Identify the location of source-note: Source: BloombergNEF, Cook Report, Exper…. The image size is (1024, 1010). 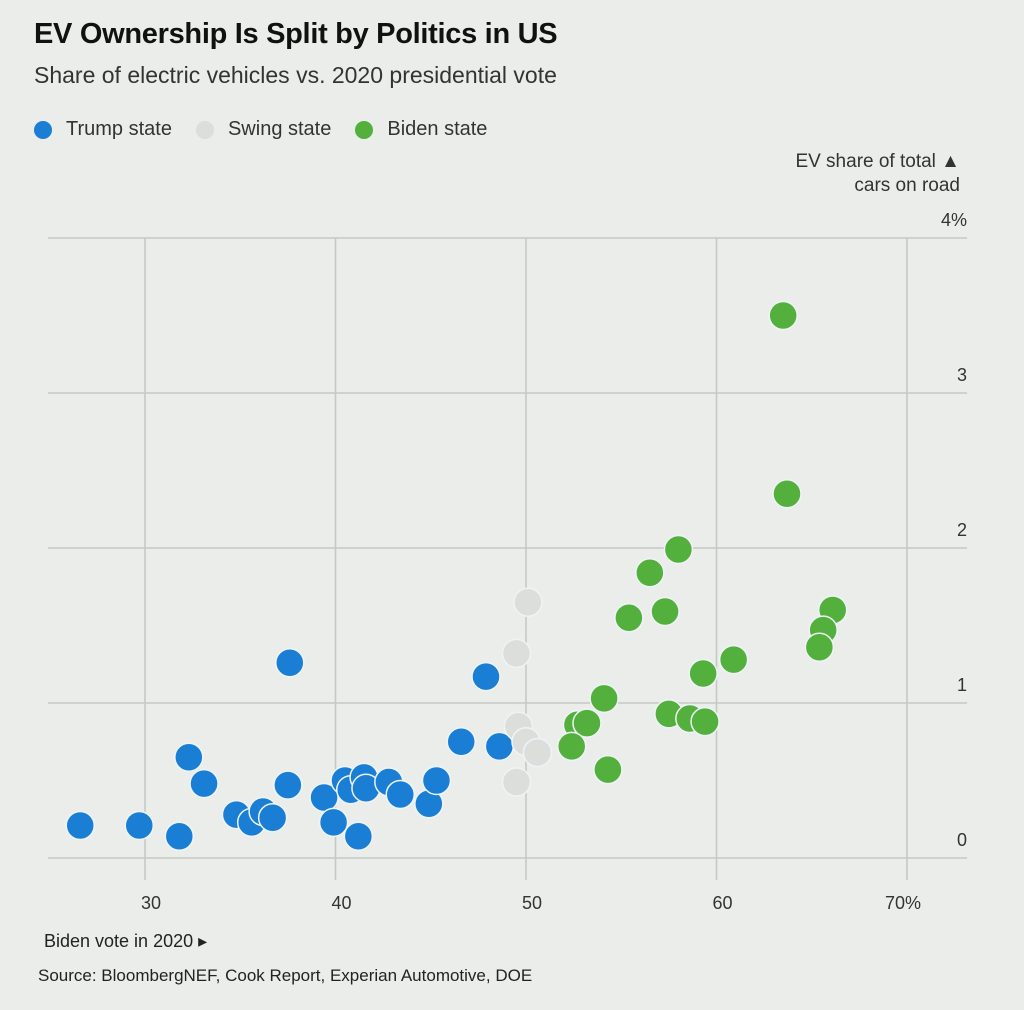
(285, 975).